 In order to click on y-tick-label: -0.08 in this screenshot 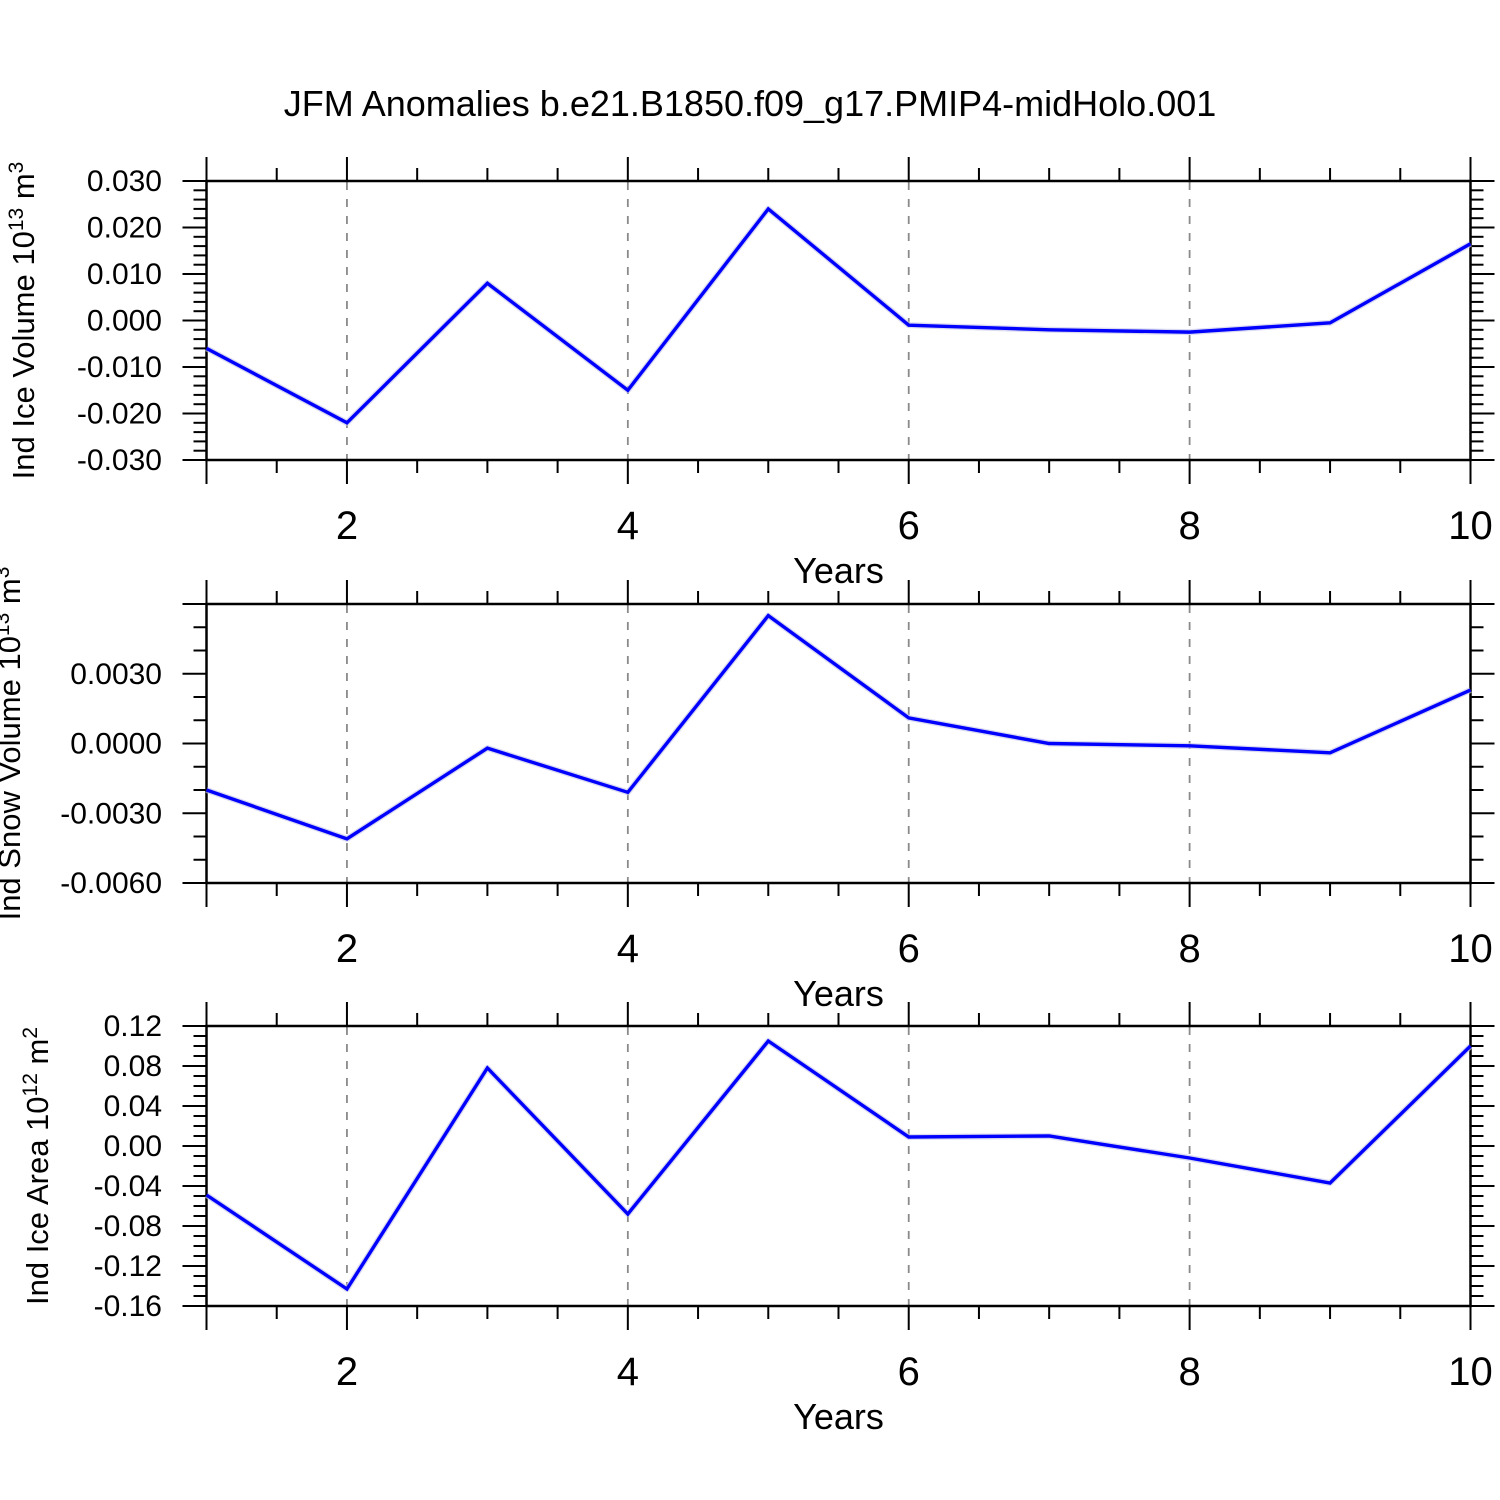, I will do `click(128, 1226)`.